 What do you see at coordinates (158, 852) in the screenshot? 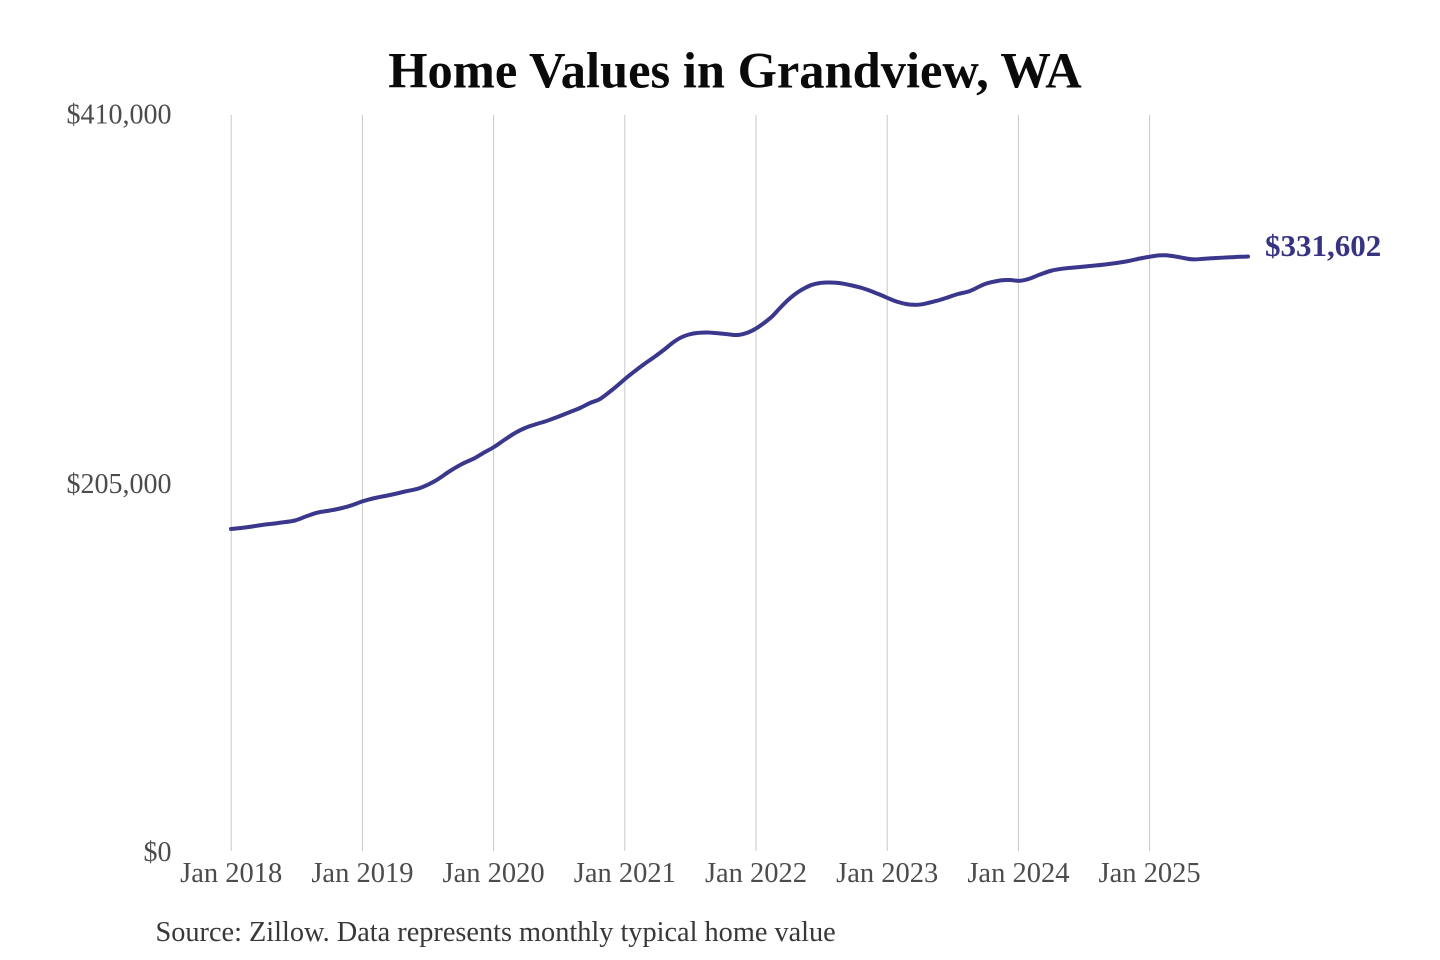
I see `svg-text: $0` at bounding box center [158, 852].